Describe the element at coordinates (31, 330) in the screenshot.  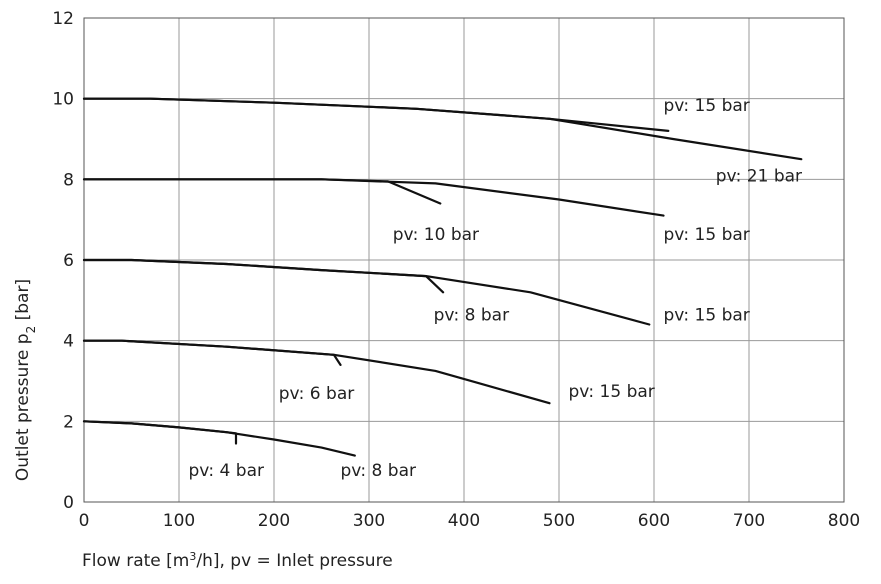
I see `subscript: 2` at that location.